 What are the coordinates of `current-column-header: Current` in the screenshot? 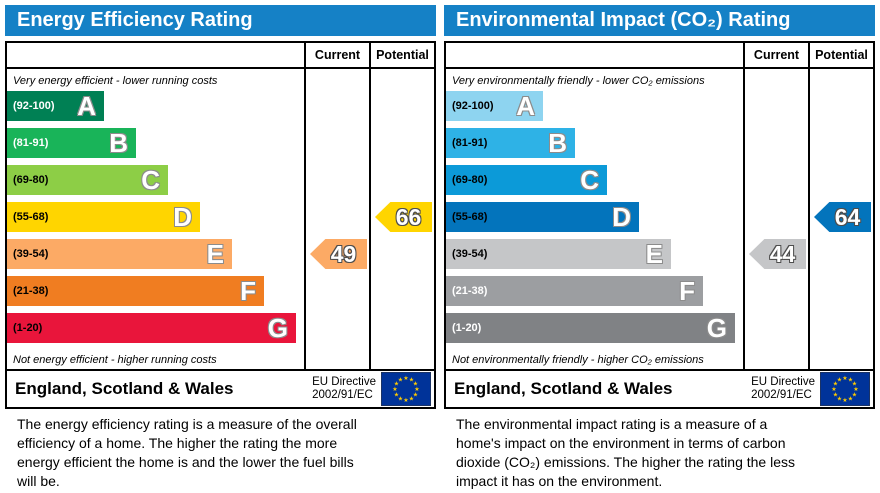 It's located at (775, 55).